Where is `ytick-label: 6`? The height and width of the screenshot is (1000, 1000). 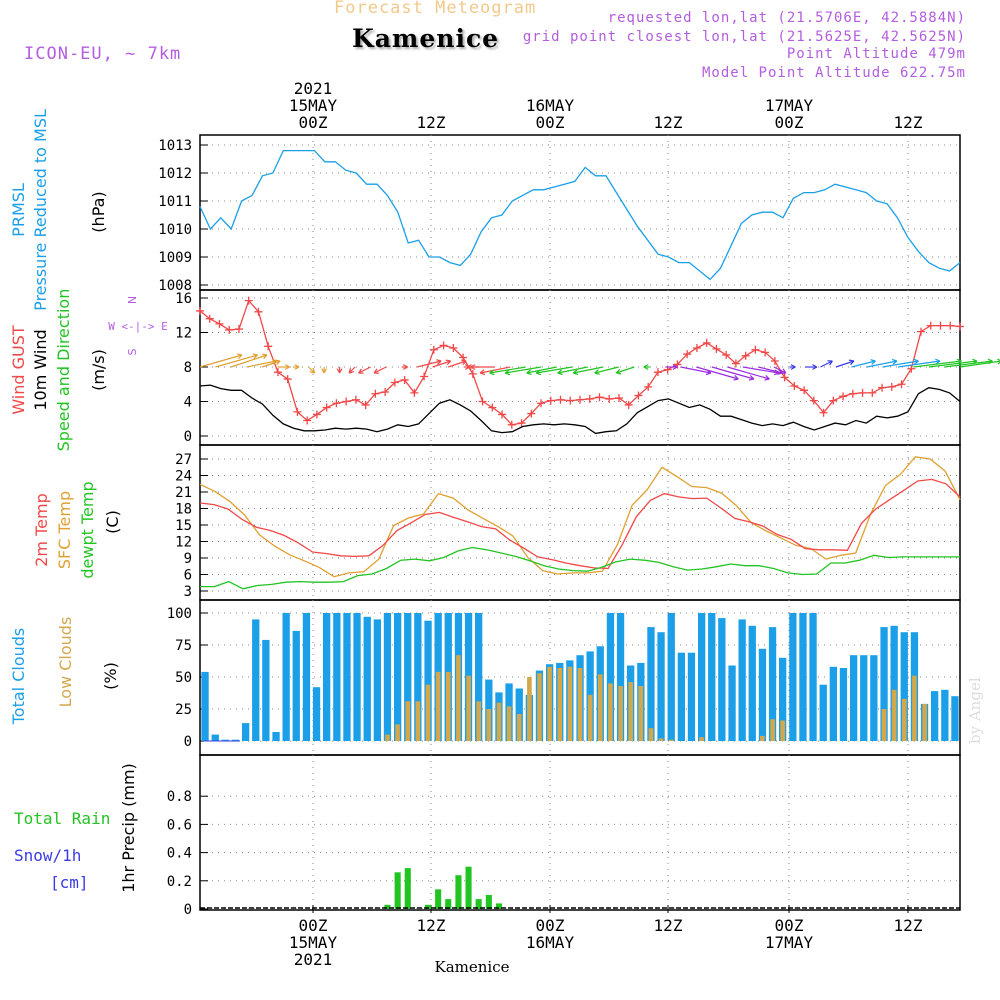 ytick-label: 6 is located at coordinates (188, 576).